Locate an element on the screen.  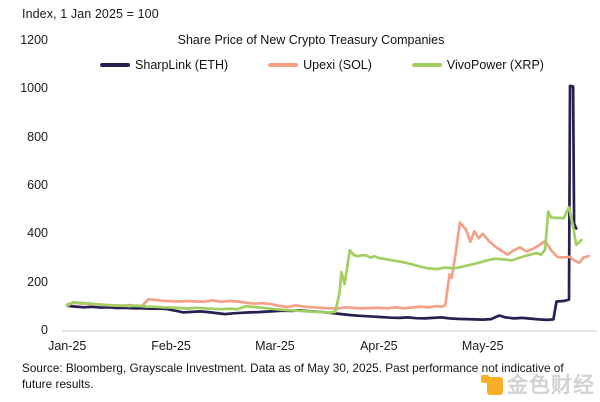
watermark: 金色财经 is located at coordinates (538, 384).